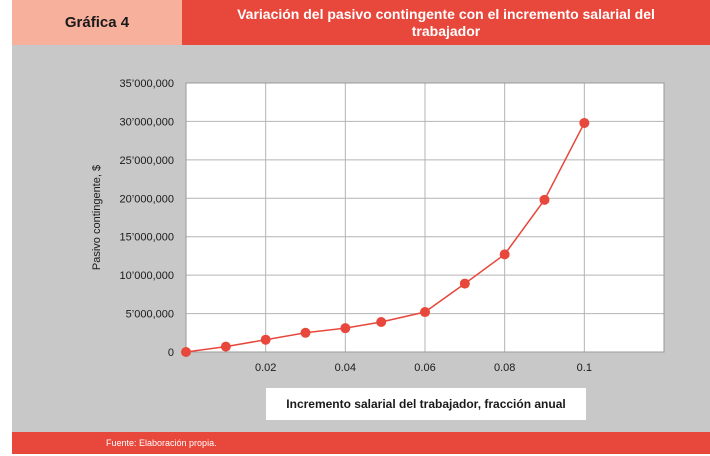  Describe the element at coordinates (584, 368) in the screenshot. I see `x-tick-label: 0.1` at that location.